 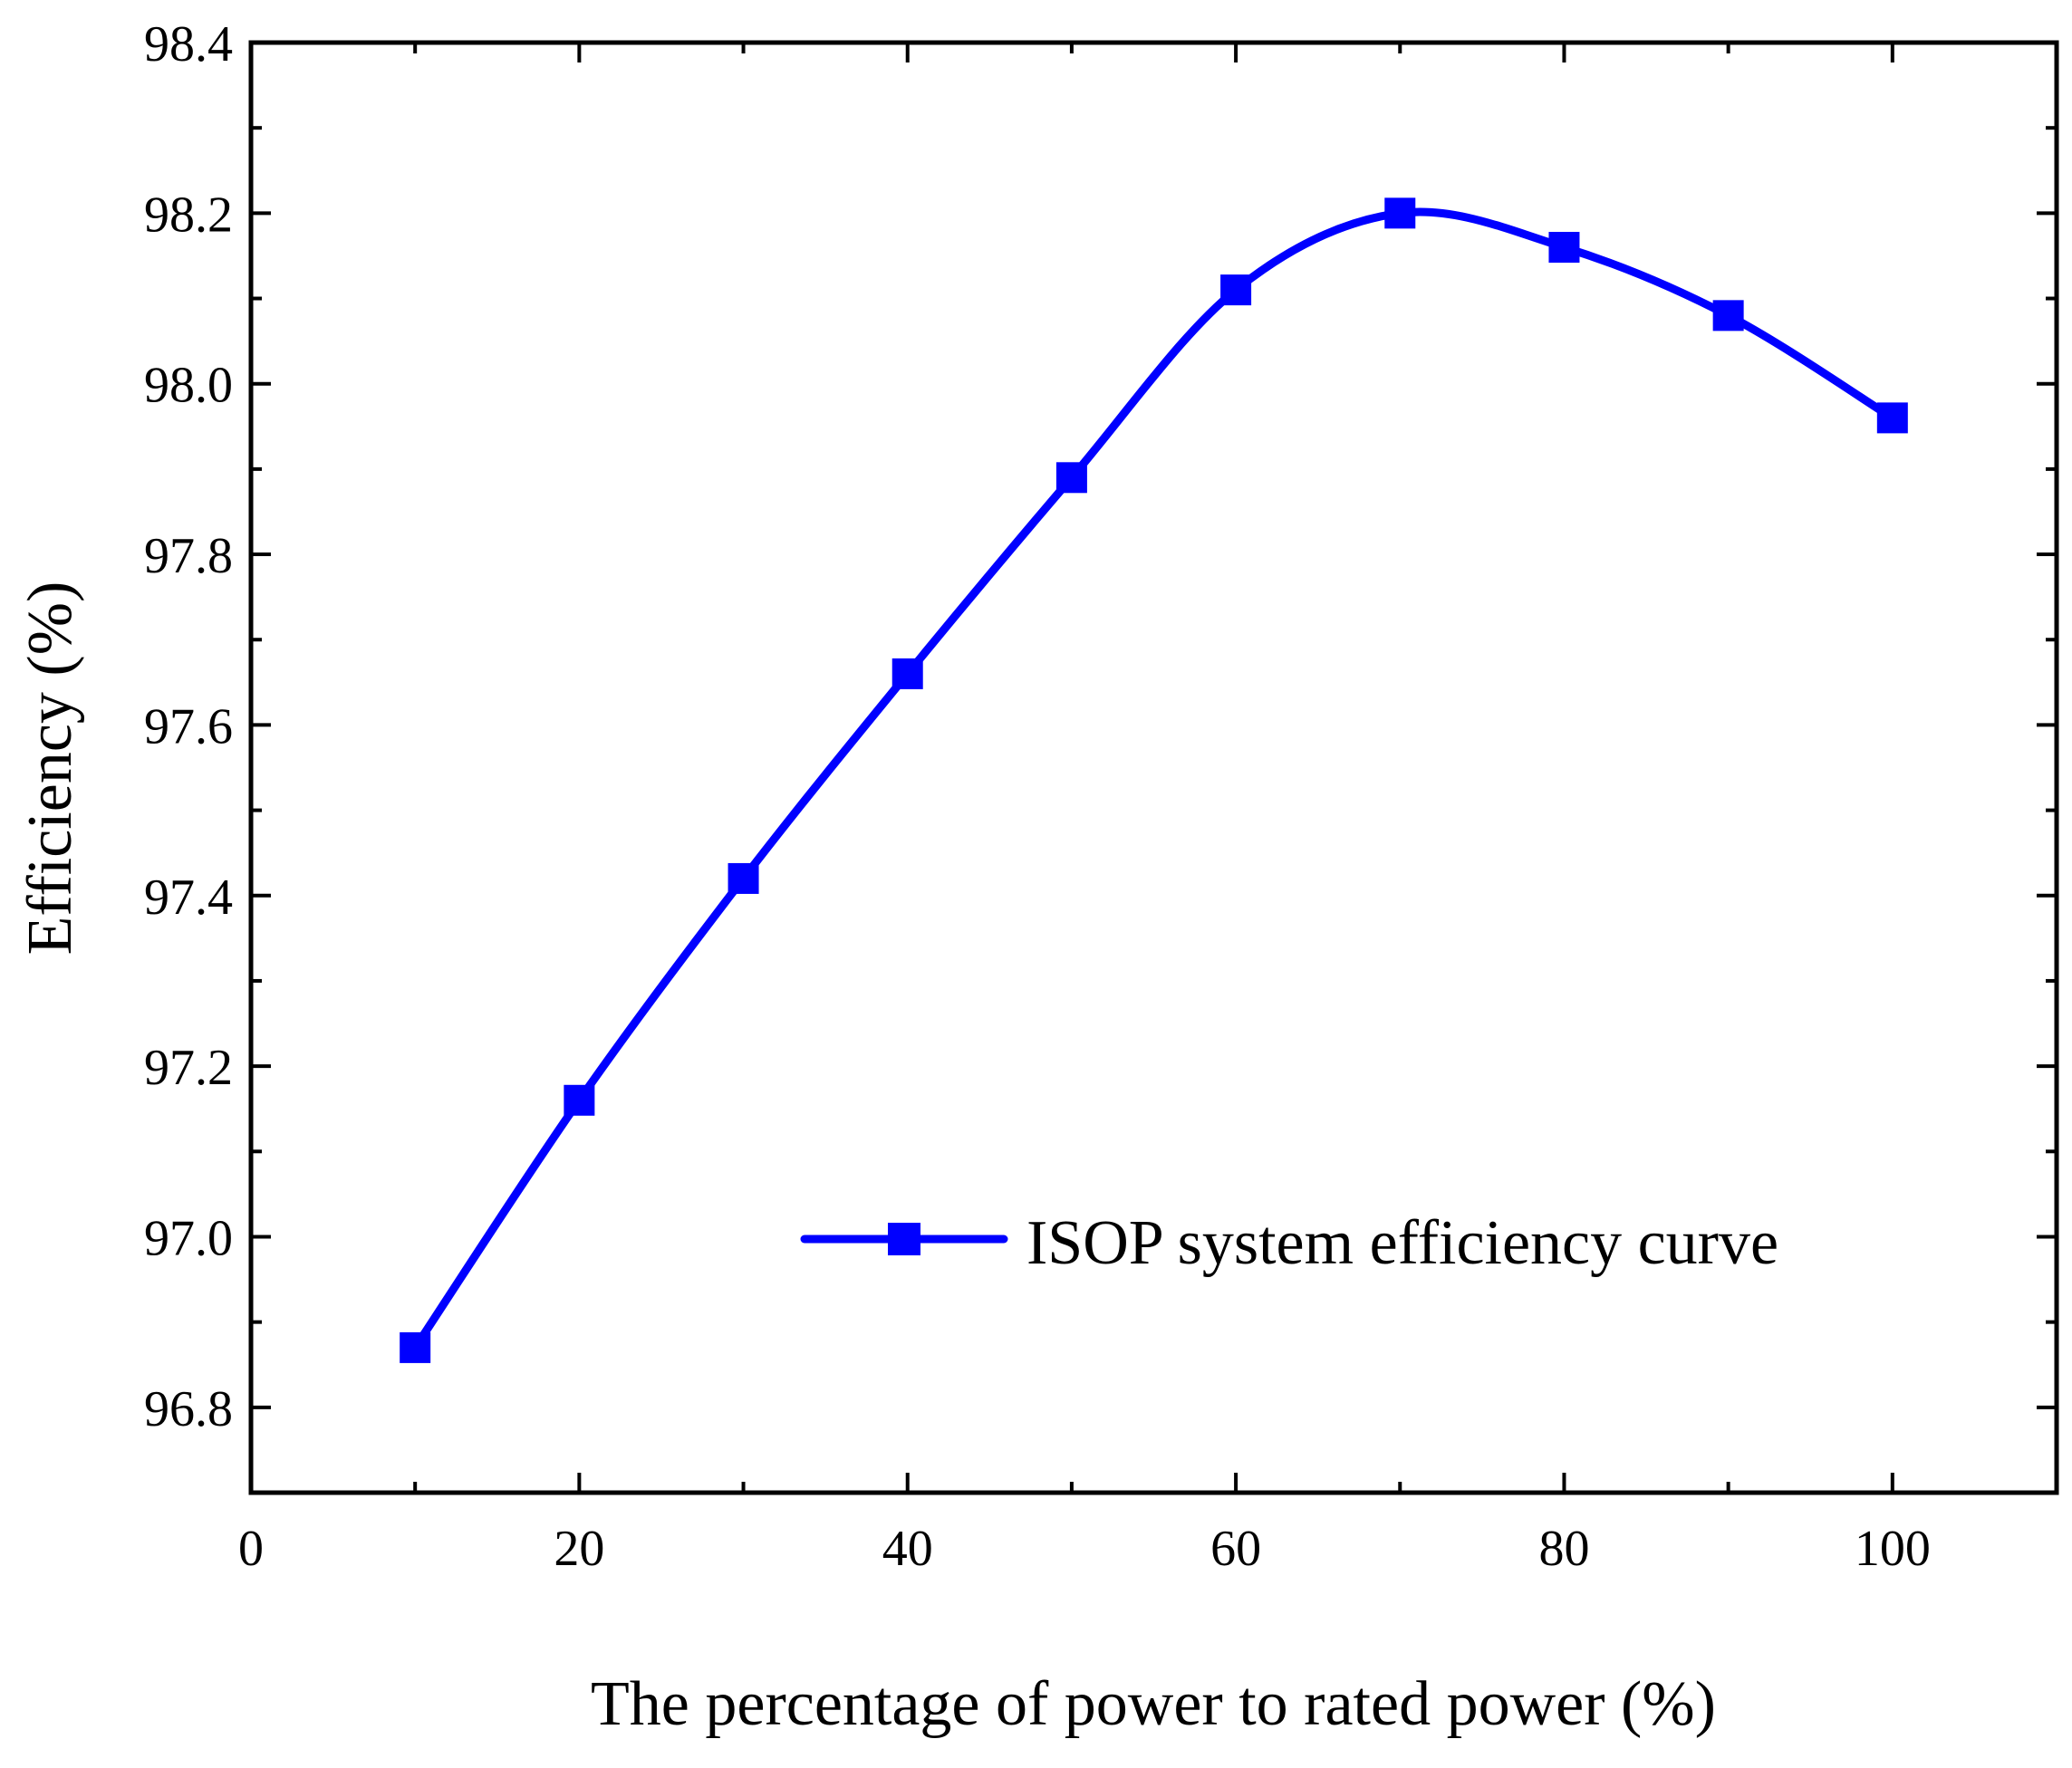 I want to click on y-tick-label: 98.4, so click(x=188, y=44).